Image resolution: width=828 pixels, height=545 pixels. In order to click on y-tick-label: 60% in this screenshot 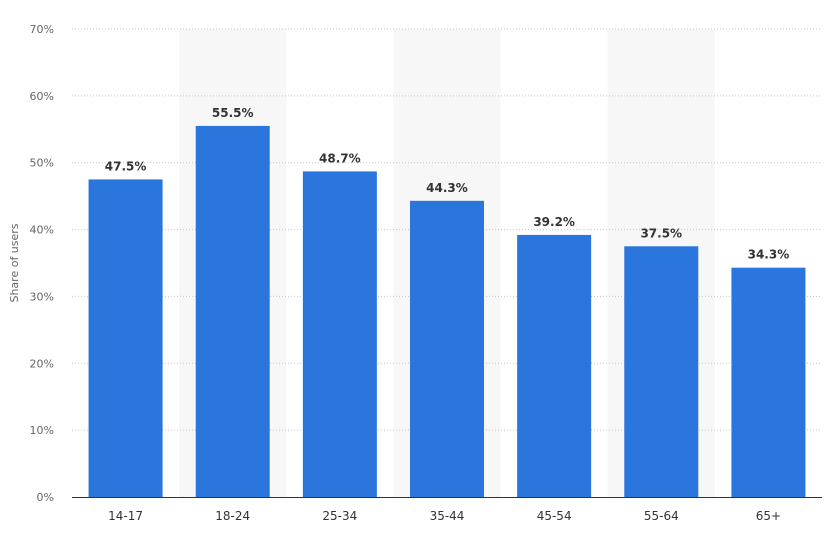, I will do `click(42, 96)`.